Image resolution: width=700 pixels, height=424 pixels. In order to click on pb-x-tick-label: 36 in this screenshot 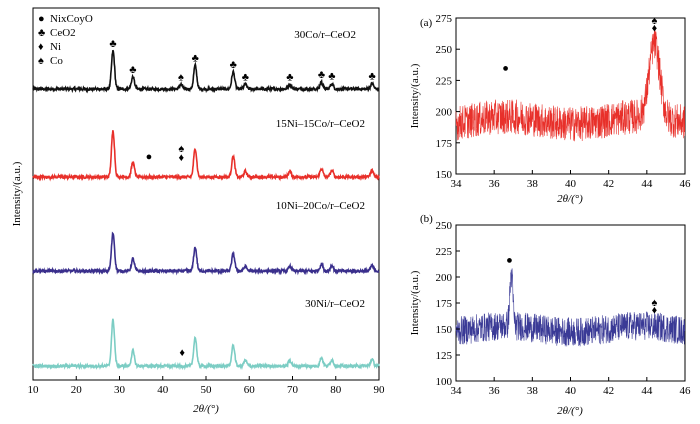, I will do `click(495, 391)`.